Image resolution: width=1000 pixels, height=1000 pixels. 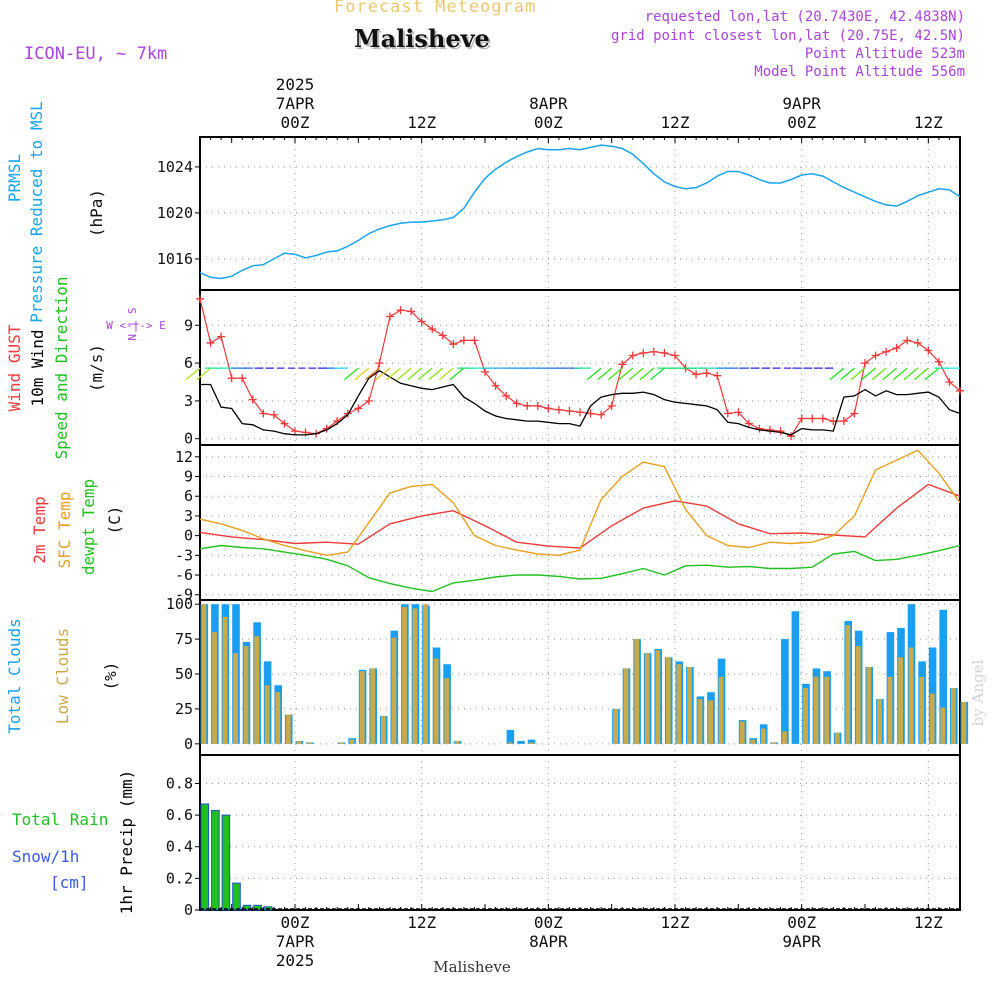 What do you see at coordinates (60, 819) in the screenshot?
I see `total-rain-label: Total Rain` at bounding box center [60, 819].